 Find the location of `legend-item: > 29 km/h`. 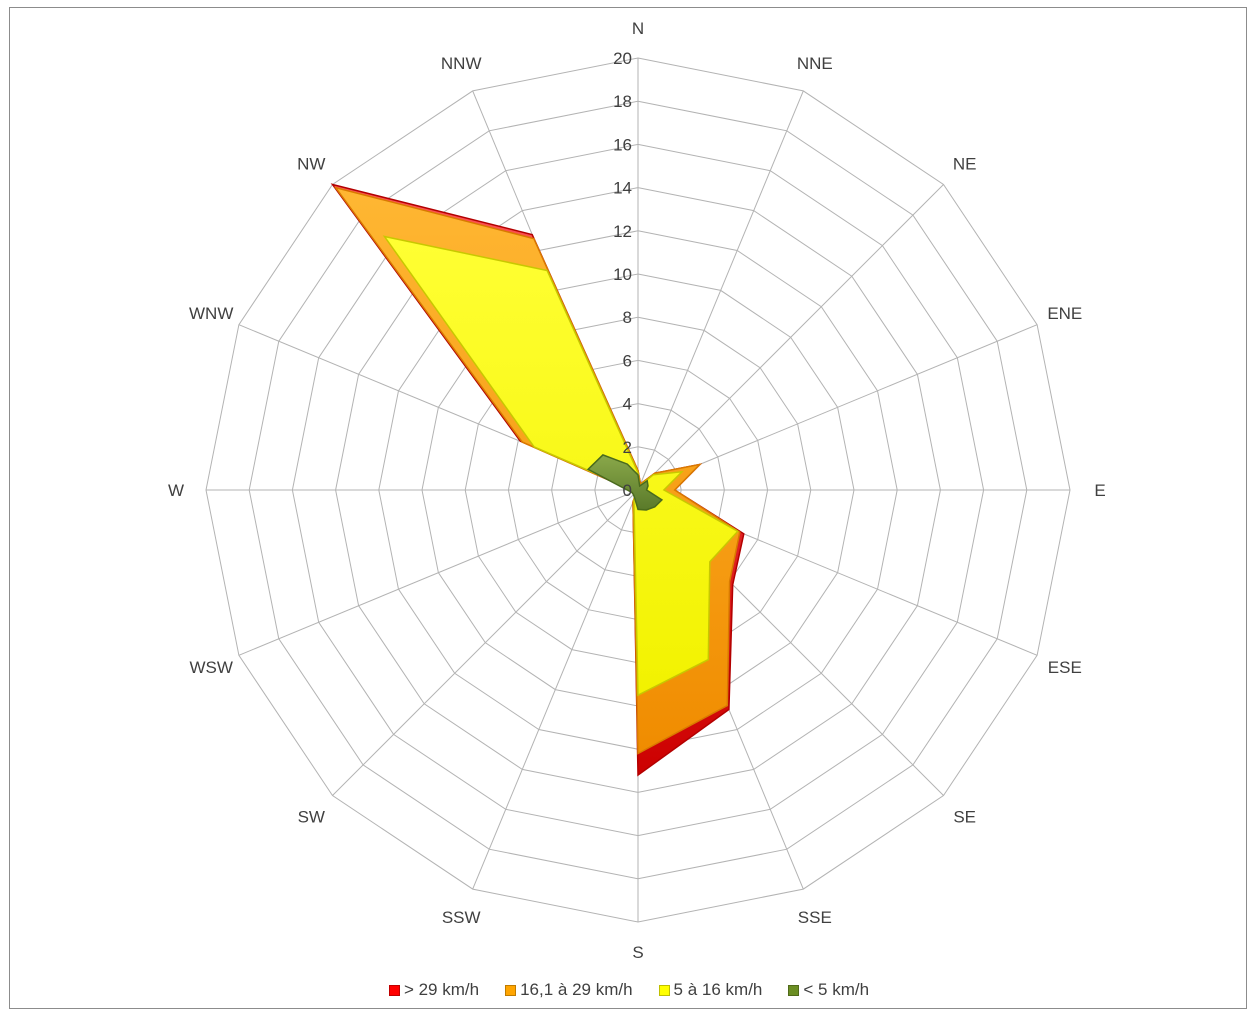

legend-item: > 29 km/h is located at coordinates (434, 990).